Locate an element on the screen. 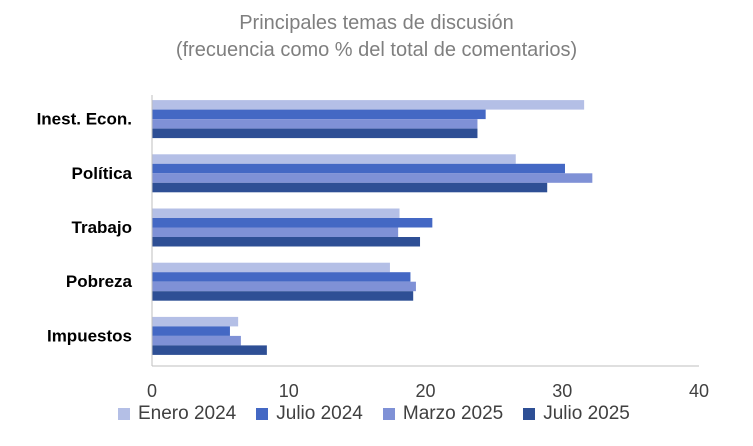 The image size is (753, 446). x-tick-label: 0 is located at coordinates (152, 390).